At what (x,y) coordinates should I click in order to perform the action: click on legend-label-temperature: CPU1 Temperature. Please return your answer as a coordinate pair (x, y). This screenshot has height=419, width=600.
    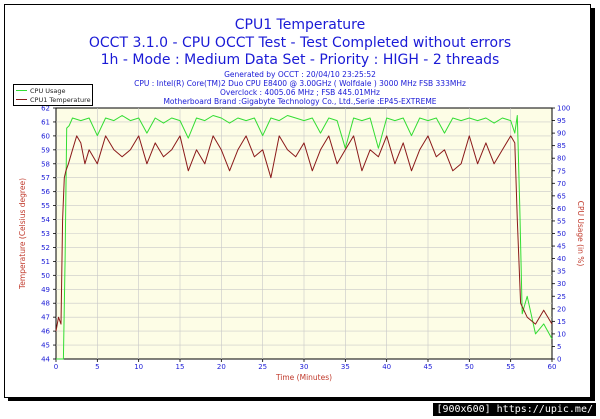
    Looking at the image, I should click on (60, 99).